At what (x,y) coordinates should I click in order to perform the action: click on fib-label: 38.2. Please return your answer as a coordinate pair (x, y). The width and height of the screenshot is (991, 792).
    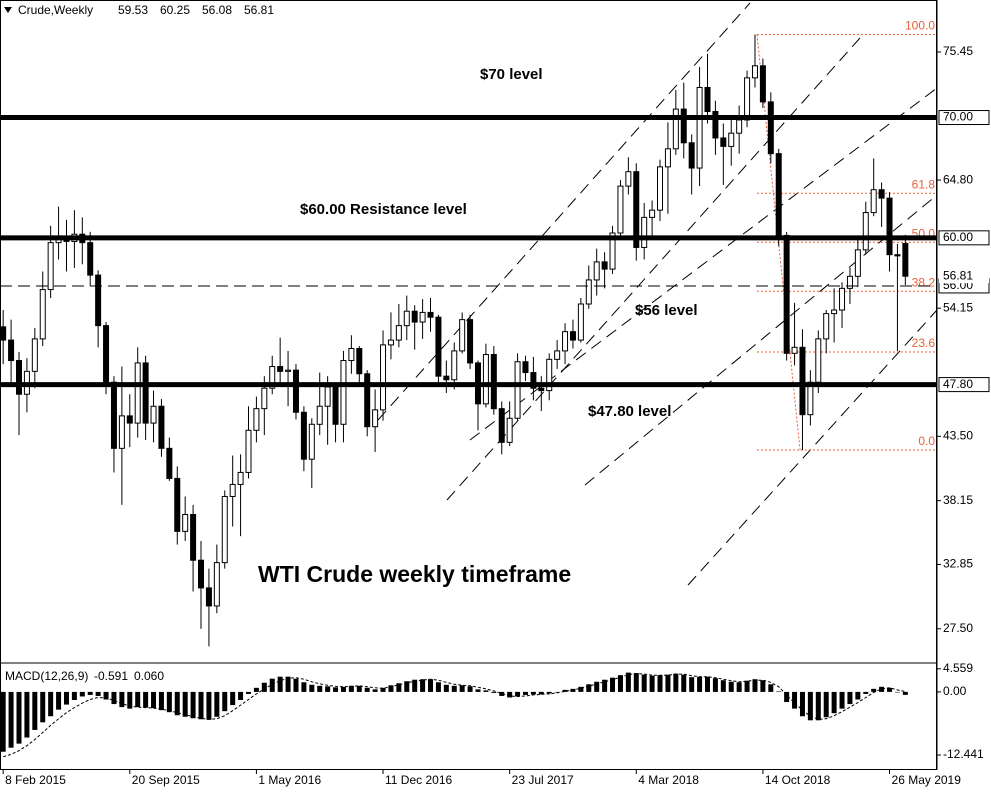
    Looking at the image, I should click on (924, 282).